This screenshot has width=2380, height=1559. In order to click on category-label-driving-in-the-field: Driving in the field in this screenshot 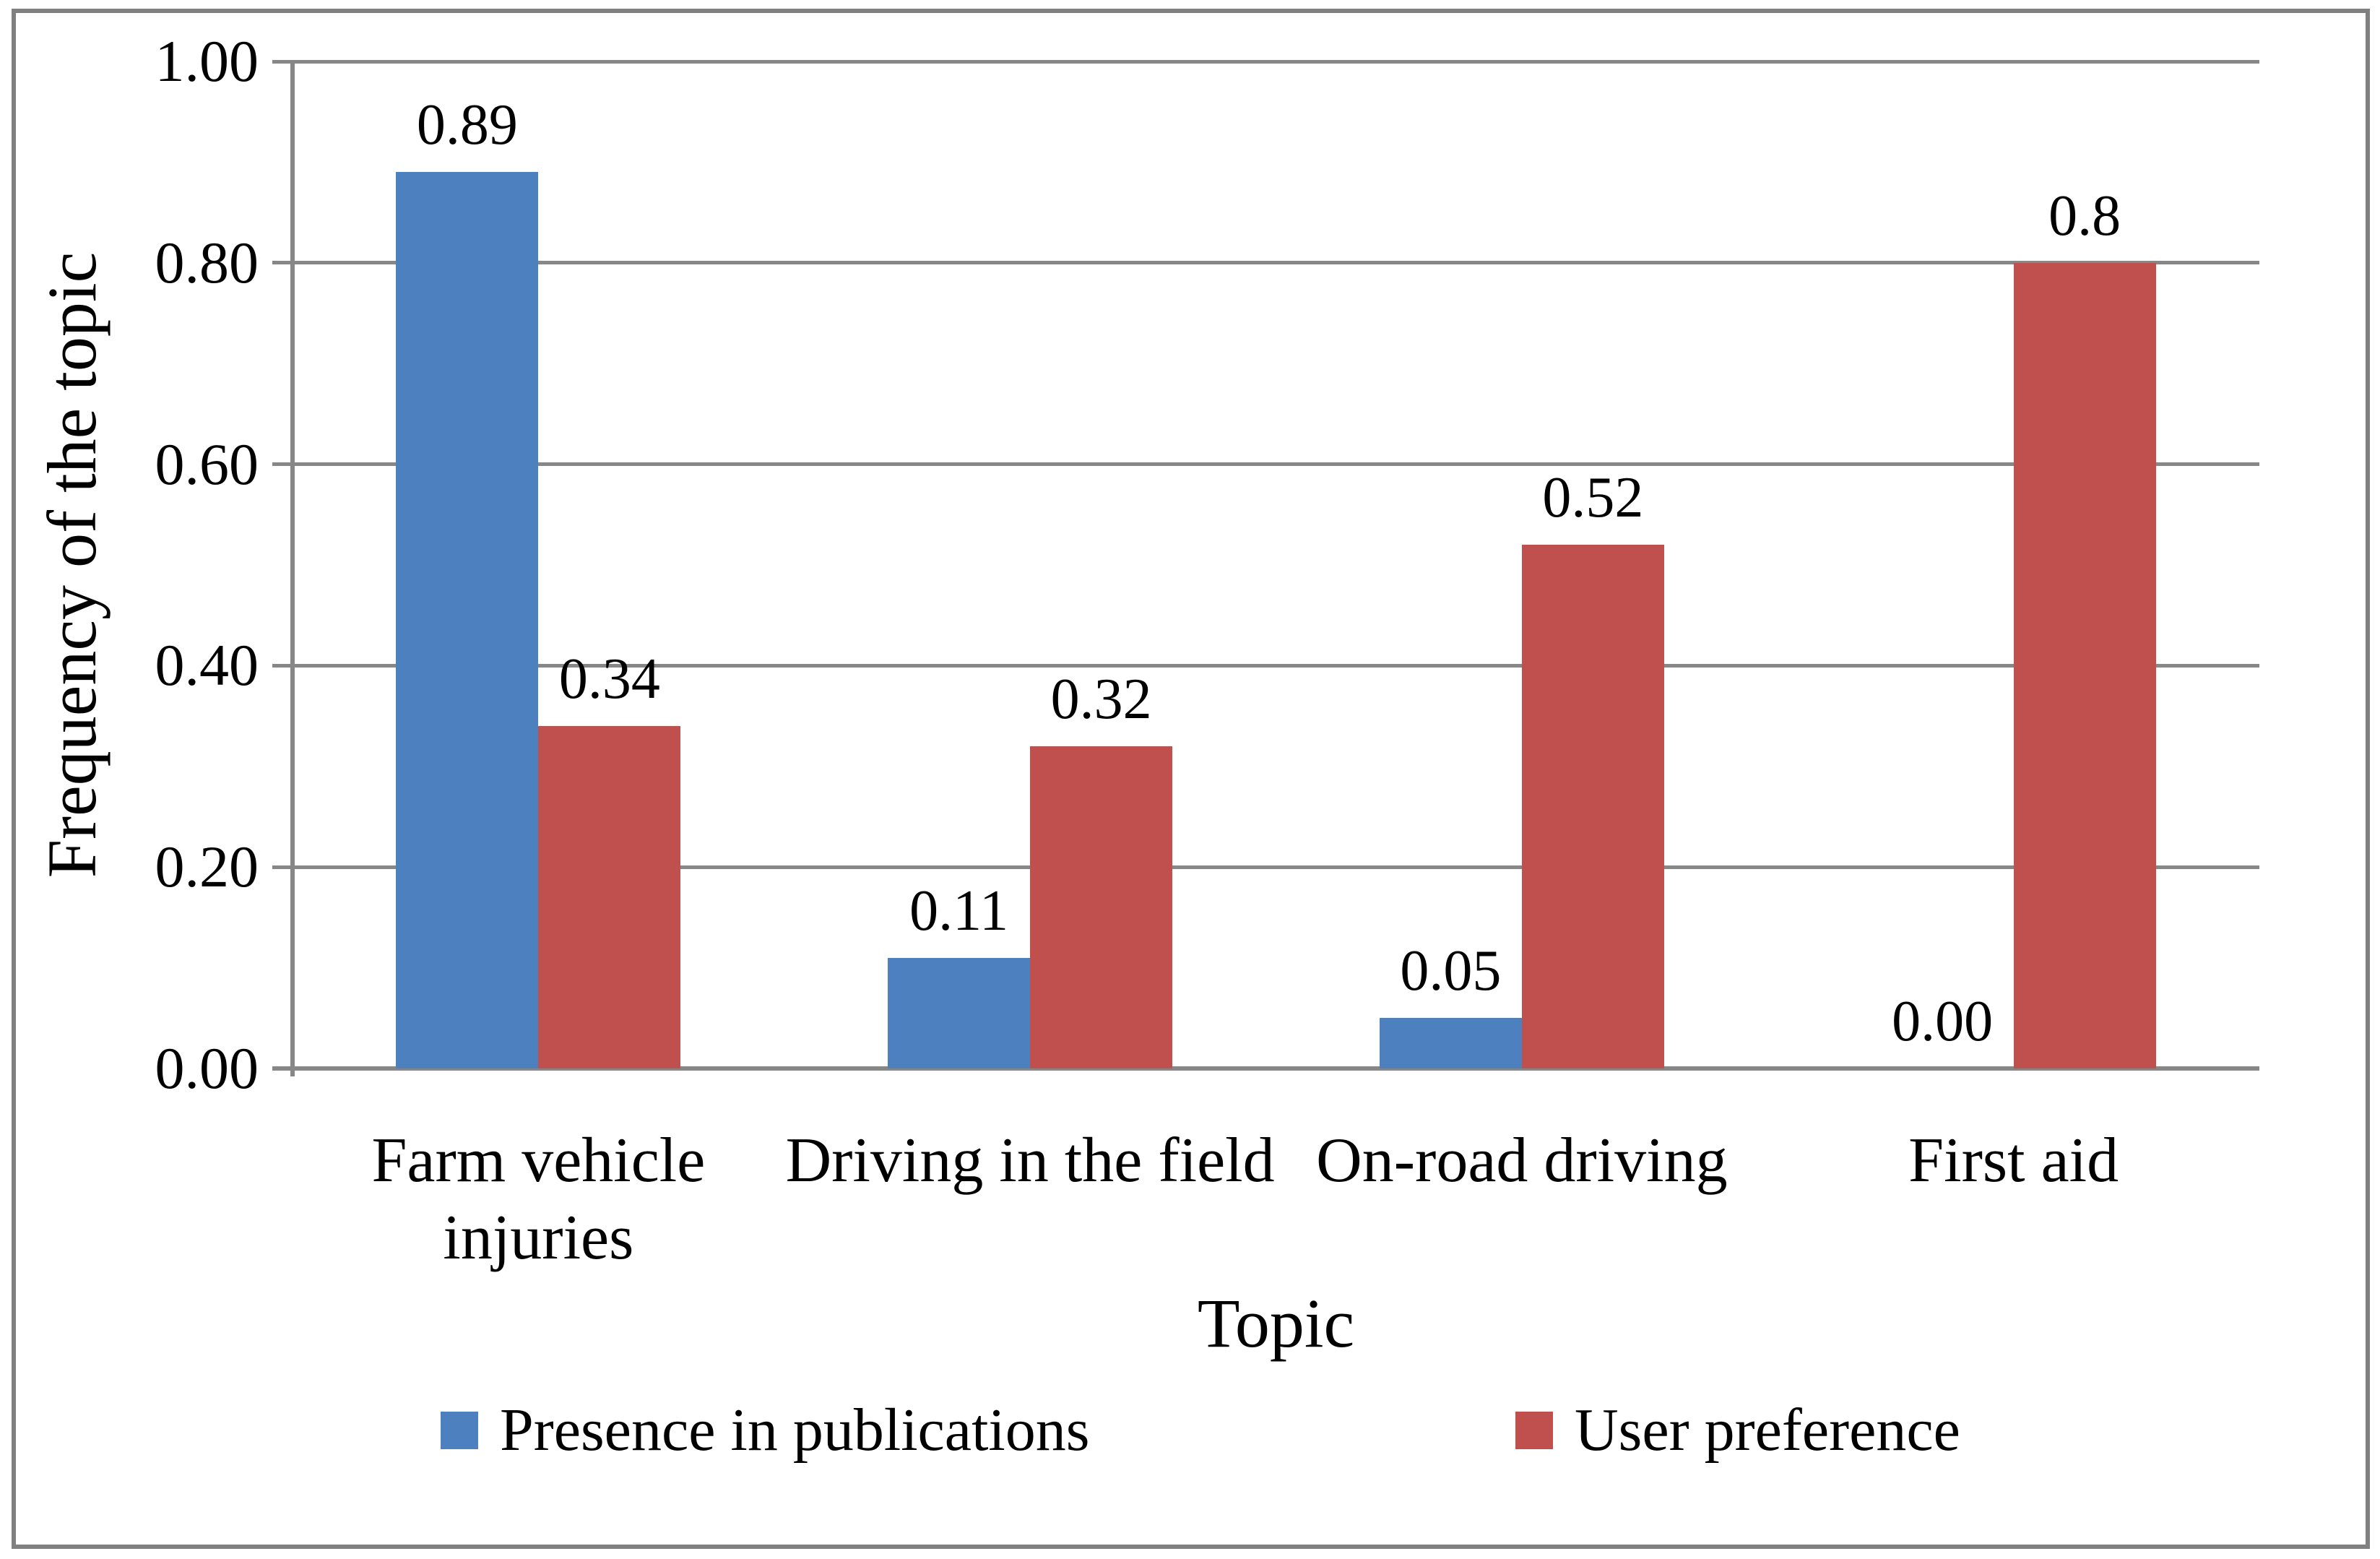, I will do `click(1030, 1161)`.